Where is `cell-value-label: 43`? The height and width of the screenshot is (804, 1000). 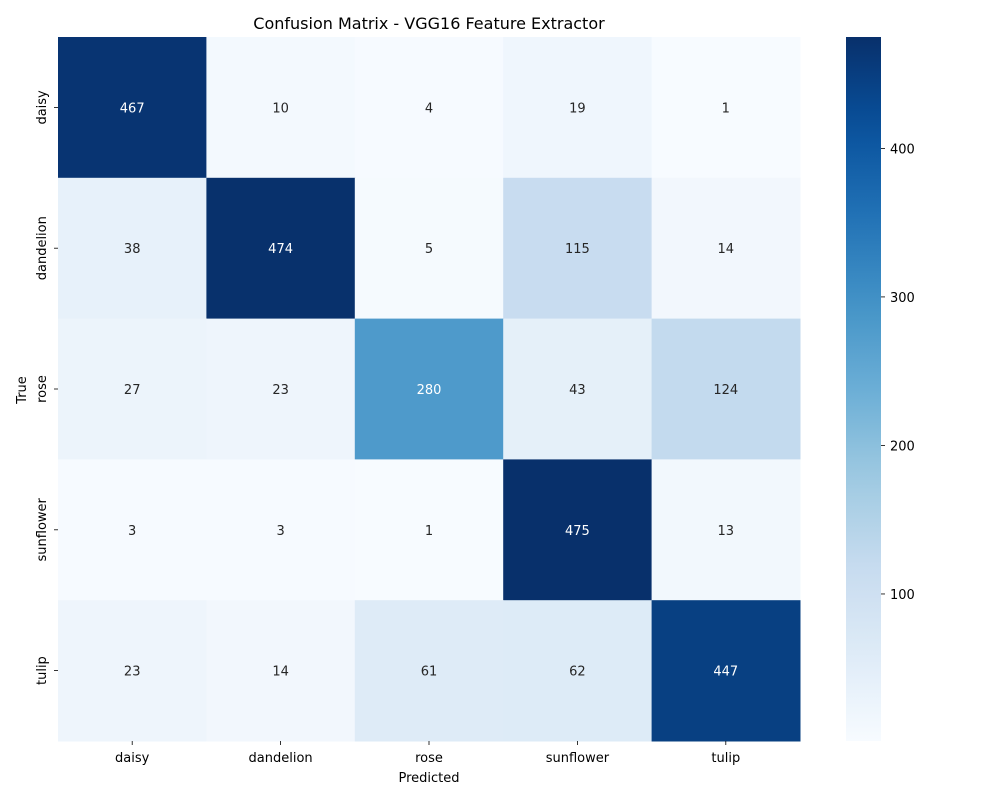 cell-value-label: 43 is located at coordinates (577, 390).